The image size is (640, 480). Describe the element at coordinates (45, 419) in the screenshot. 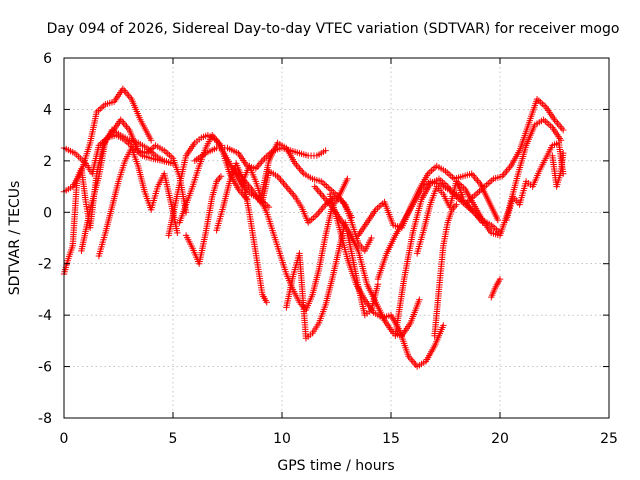

I see `y-tick-label: -8` at that location.